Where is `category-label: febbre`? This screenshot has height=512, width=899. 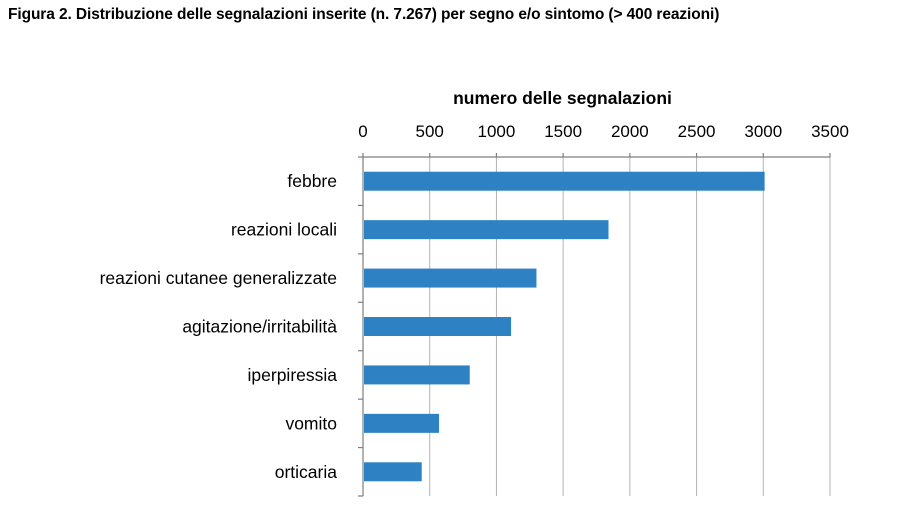
category-label: febbre is located at coordinates (312, 181).